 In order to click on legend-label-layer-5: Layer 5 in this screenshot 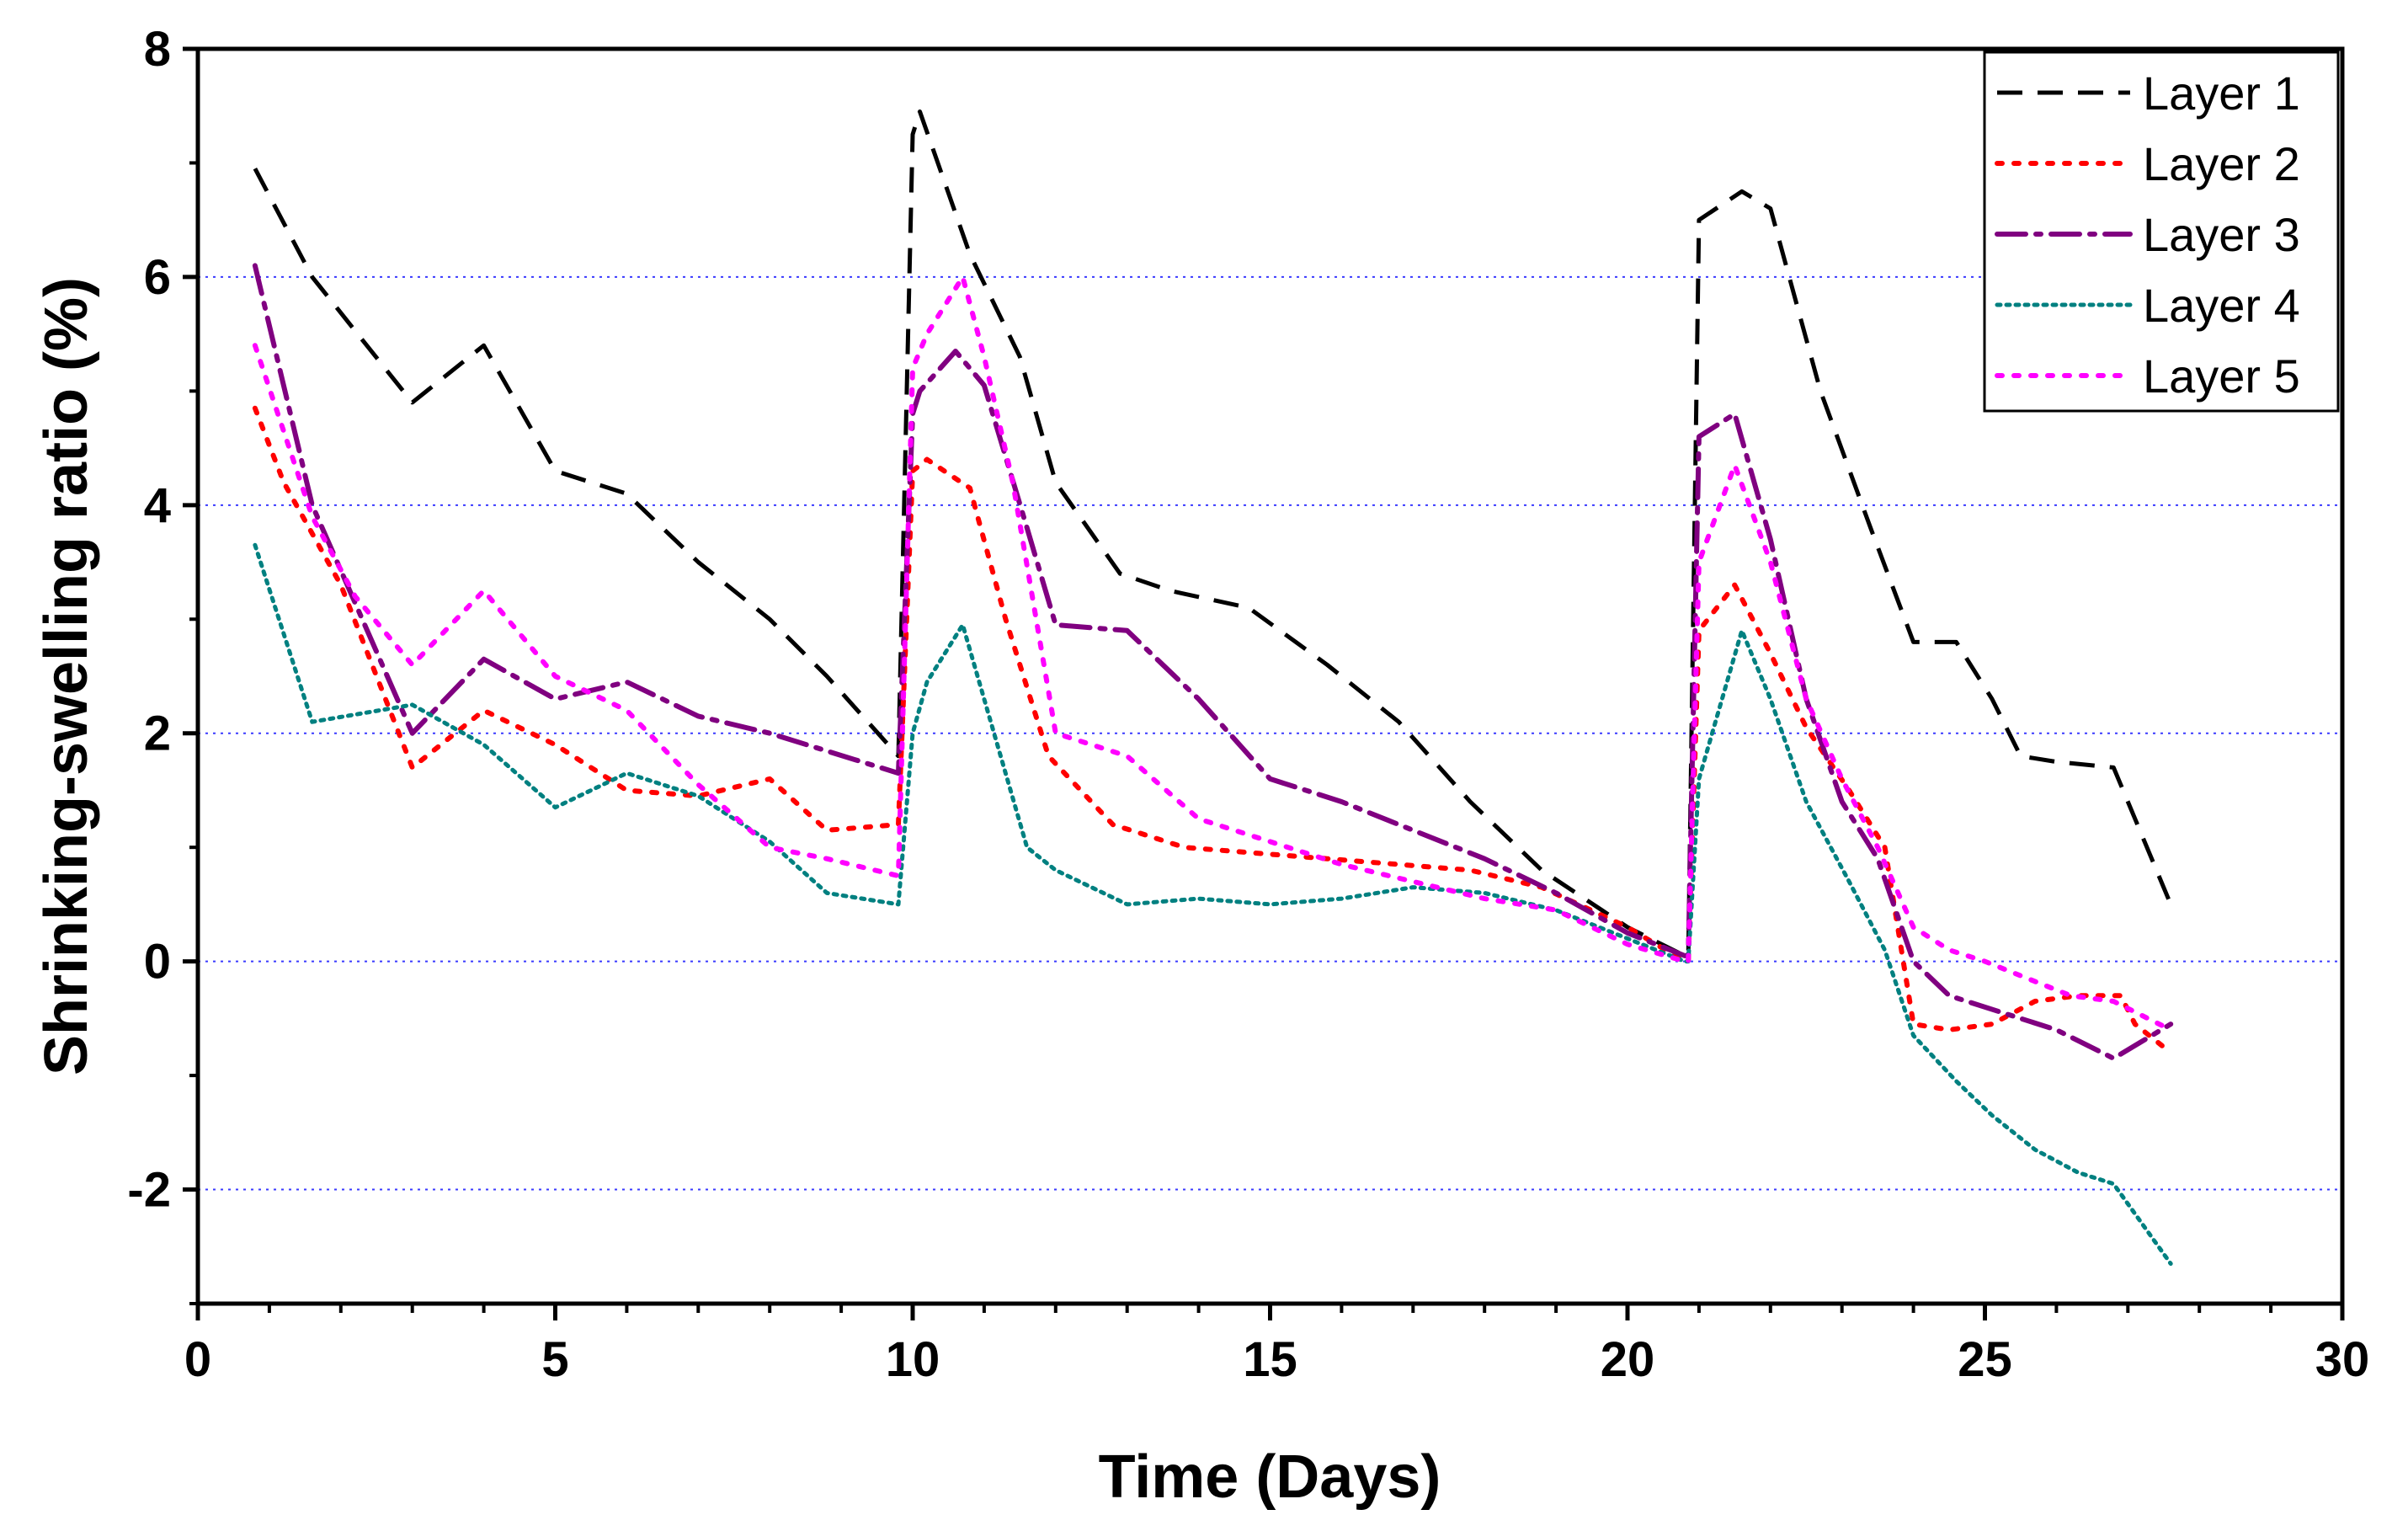, I will do `click(2221, 376)`.